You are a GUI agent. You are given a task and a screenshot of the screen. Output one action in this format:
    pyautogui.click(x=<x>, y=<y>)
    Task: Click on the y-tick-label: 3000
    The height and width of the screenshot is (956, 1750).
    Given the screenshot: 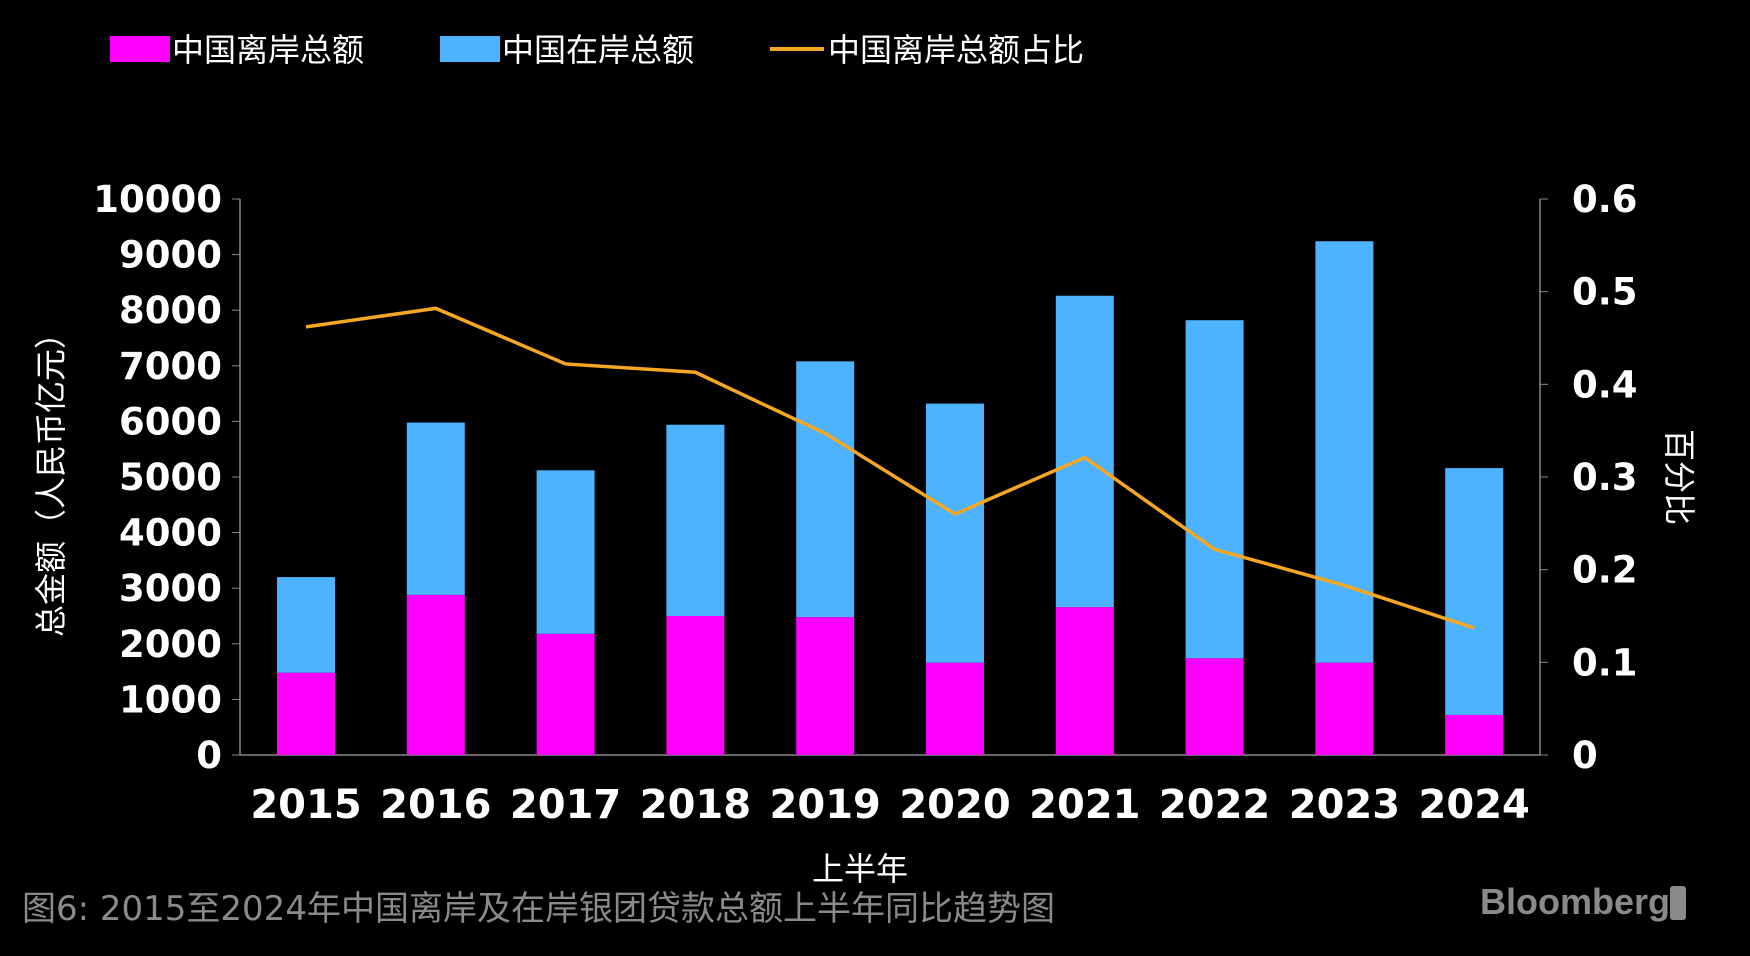 What is the action you would take?
    pyautogui.click(x=170, y=588)
    